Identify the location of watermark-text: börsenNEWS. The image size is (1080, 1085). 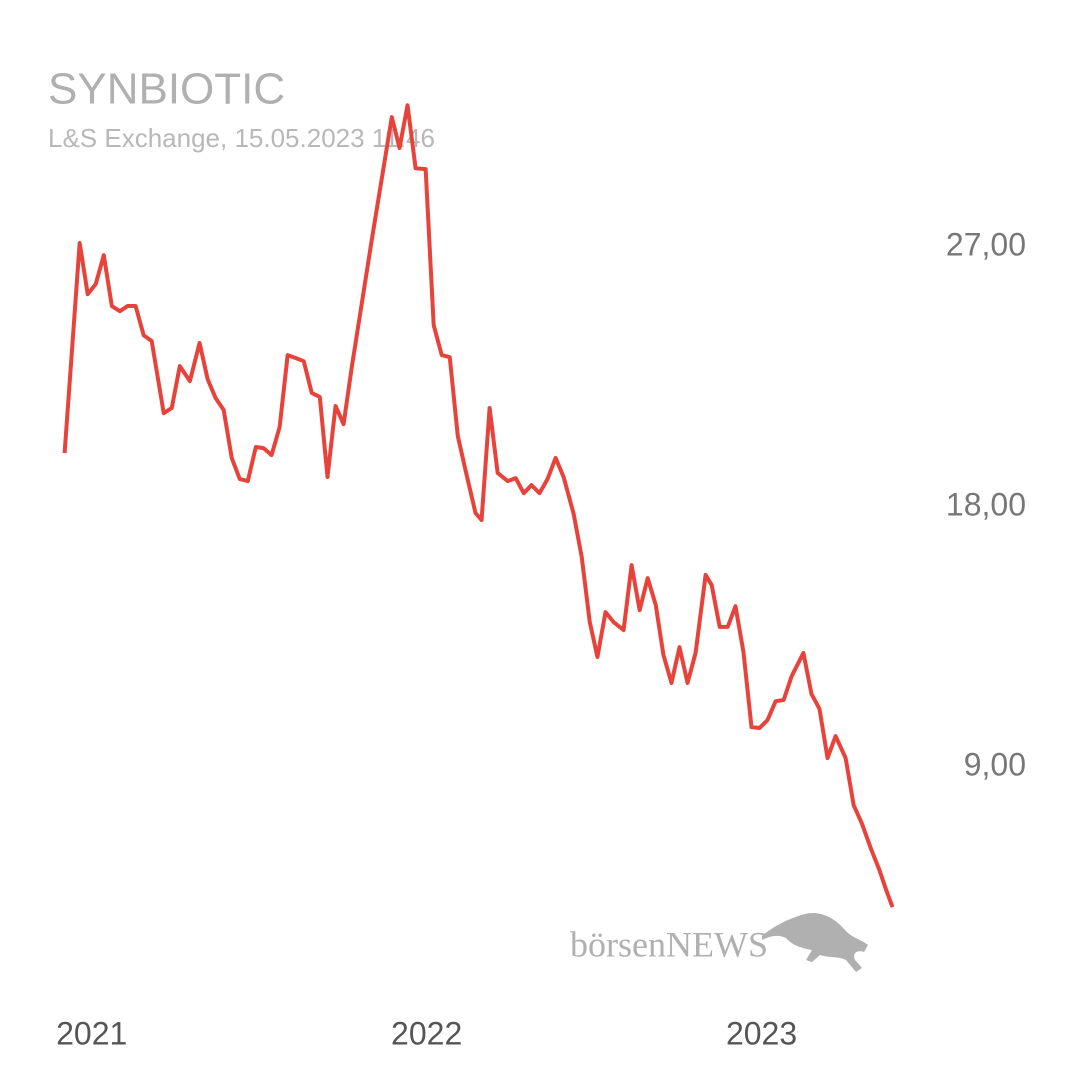
(669, 944).